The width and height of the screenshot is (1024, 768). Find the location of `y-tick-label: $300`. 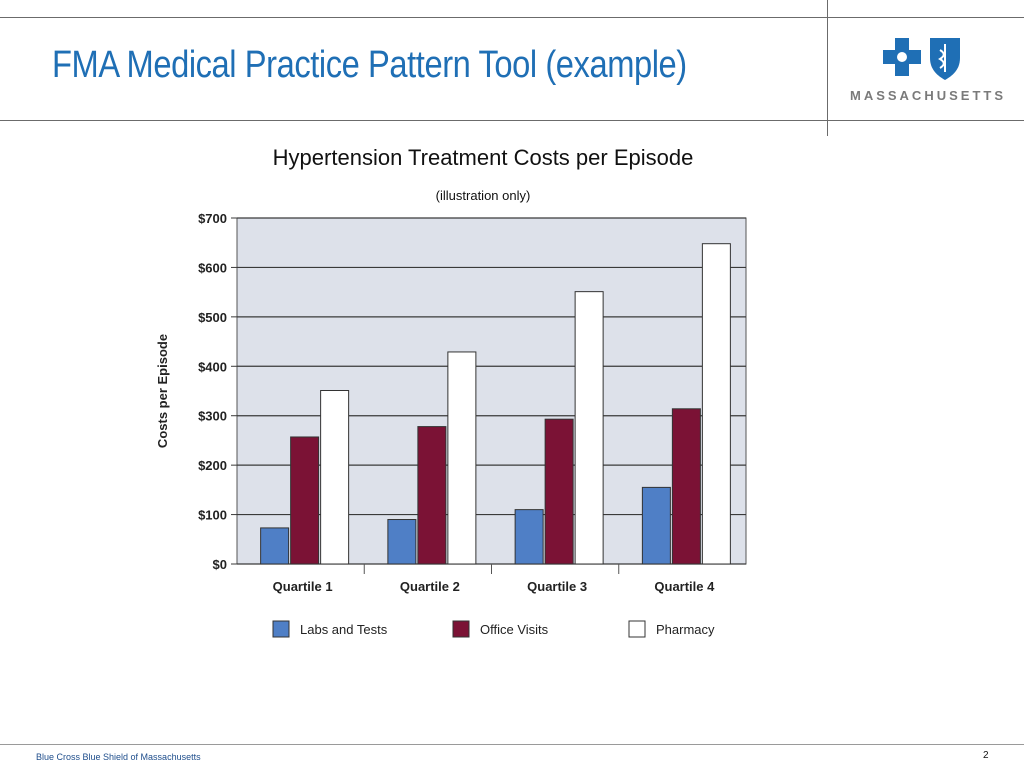

y-tick-label: $300 is located at coordinates (212, 416).